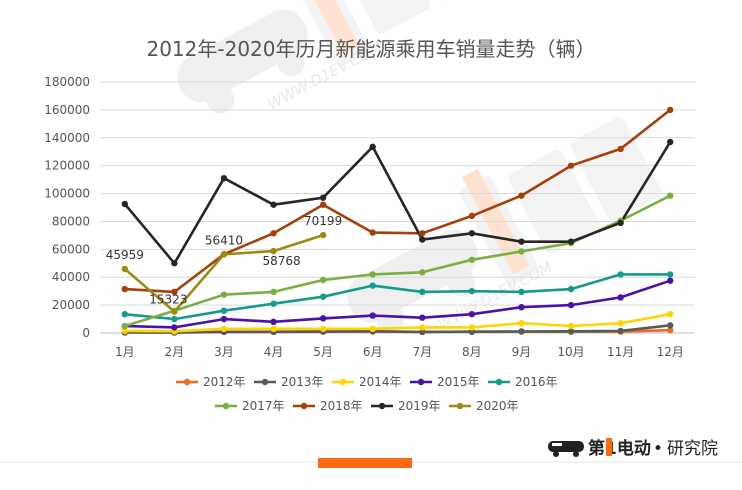  What do you see at coordinates (365, 463) in the screenshot?
I see `footer-accent-bar` at bounding box center [365, 463].